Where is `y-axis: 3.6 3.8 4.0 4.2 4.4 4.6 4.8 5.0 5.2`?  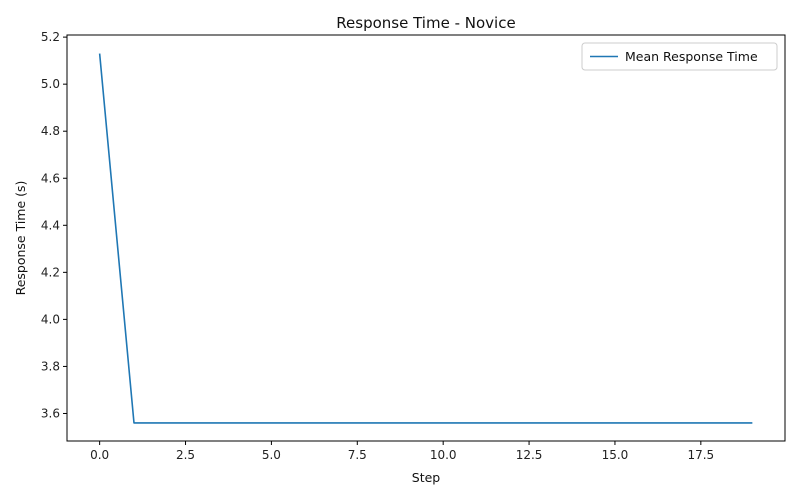 y-axis: 3.6 3.8 4.0 4.2 4.4 4.6 4.8 5.0 5.2 is located at coordinates (54, 225).